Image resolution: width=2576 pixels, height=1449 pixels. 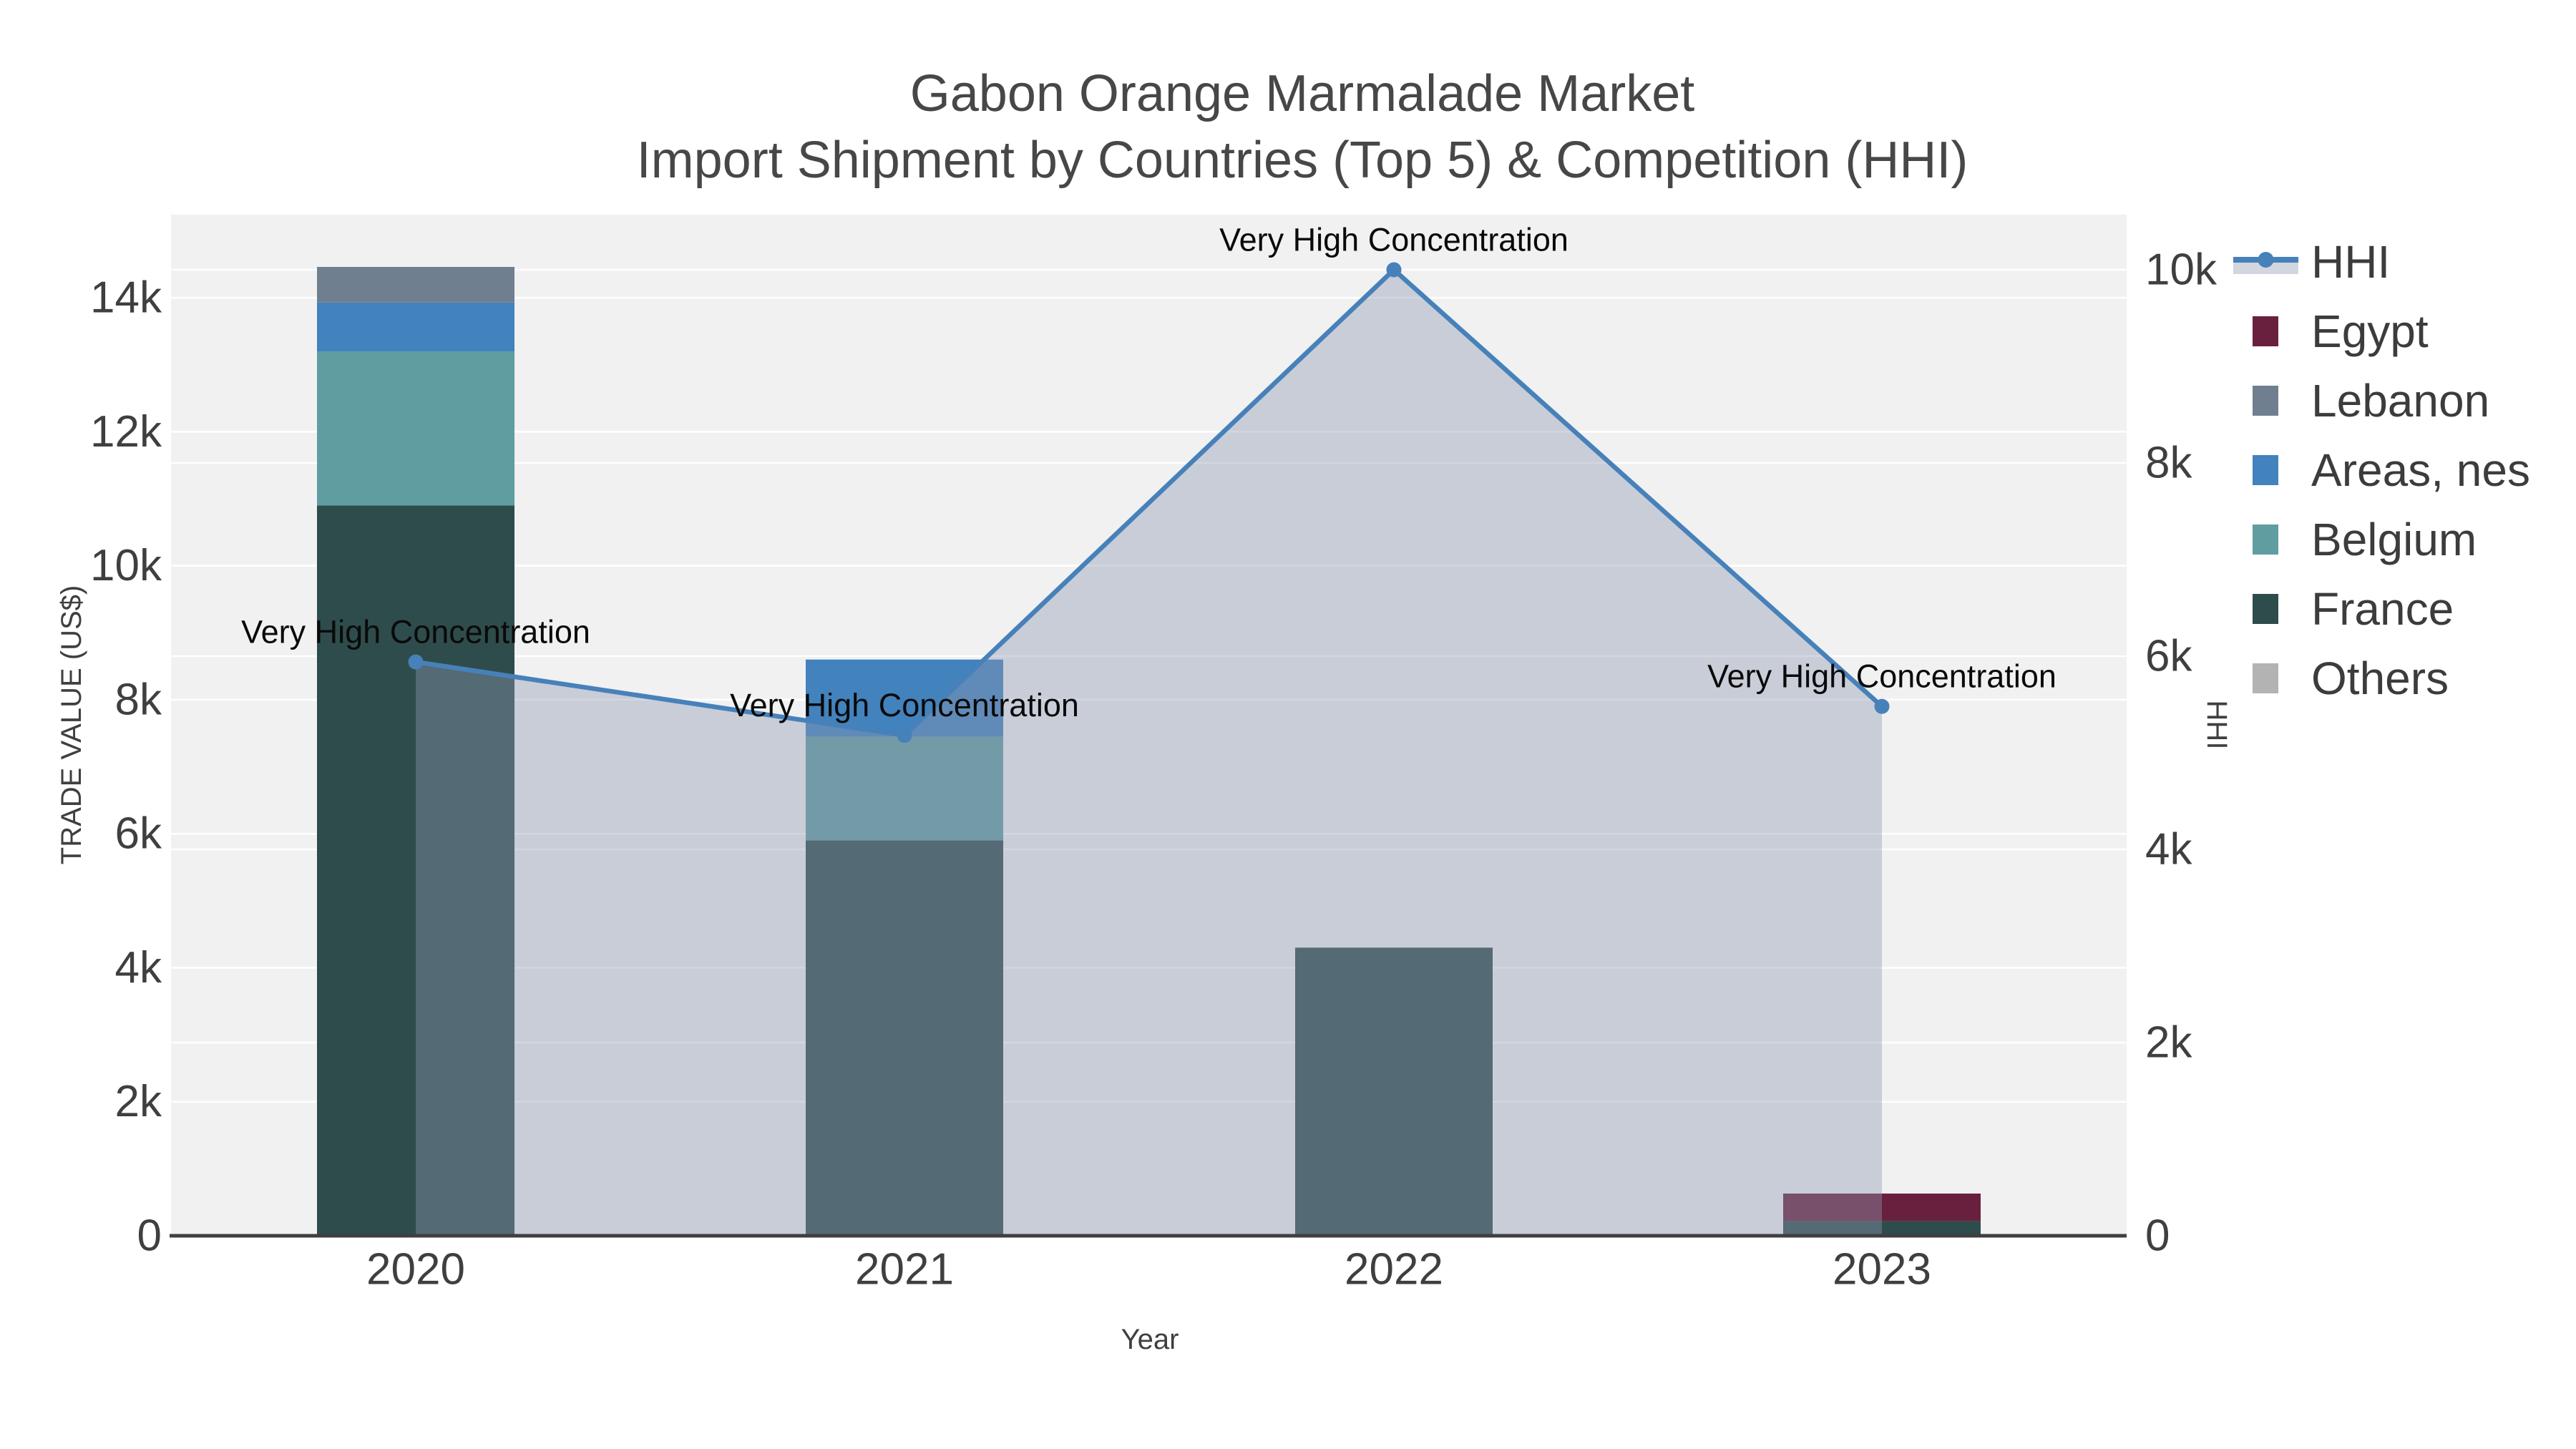 I want to click on legend-item-hhi-marker-swatch, so click(x=2266, y=260).